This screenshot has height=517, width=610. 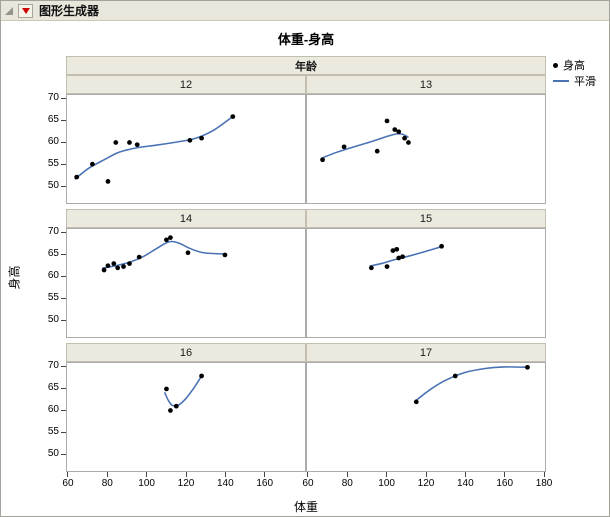 What do you see at coordinates (347, 483) in the screenshot?
I see `x-axis-tick-label: 80` at bounding box center [347, 483].